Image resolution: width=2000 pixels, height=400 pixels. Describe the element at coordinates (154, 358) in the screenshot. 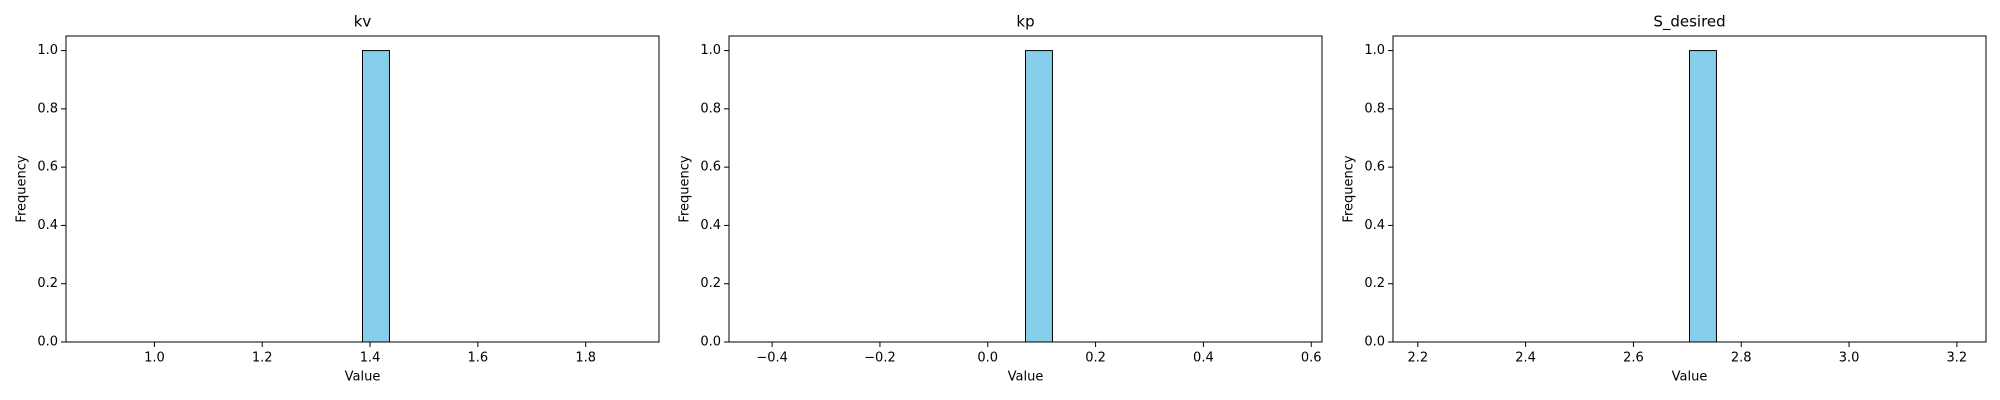

I see `x-tick-label: 1.0` at that location.